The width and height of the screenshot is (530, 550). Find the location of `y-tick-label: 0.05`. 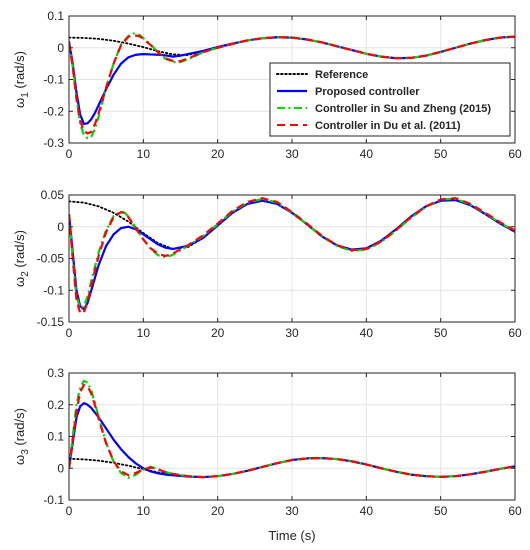

y-tick-label: 0.05 is located at coordinates (53, 195).